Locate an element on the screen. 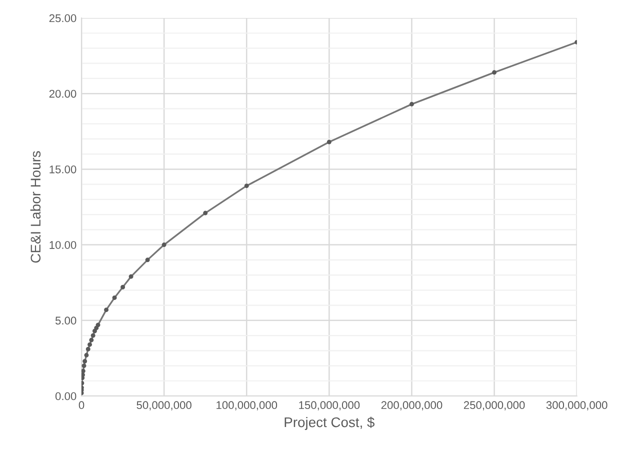 Image resolution: width=627 pixels, height=450 pixels. y-axis-title: CE&I Labor Hours is located at coordinates (35, 207).